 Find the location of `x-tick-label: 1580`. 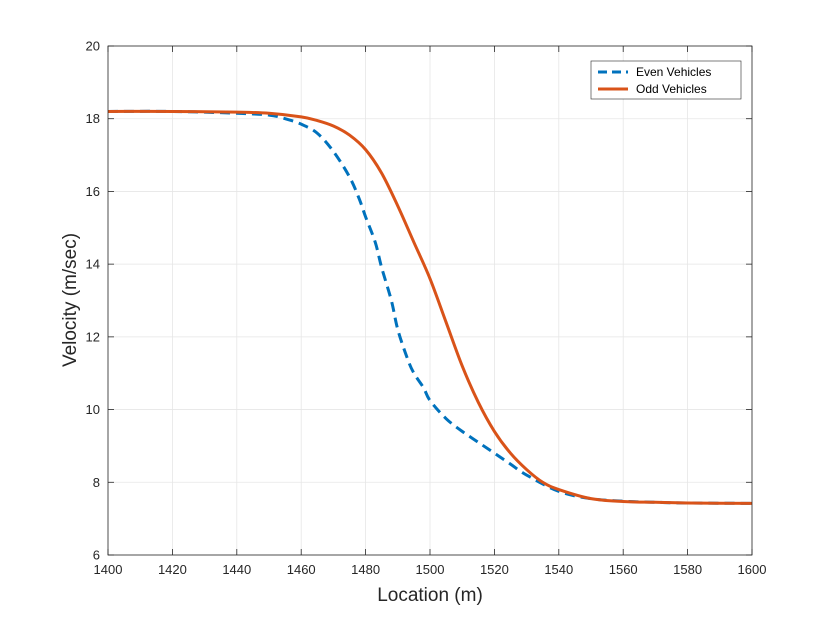

x-tick-label: 1580 is located at coordinates (687, 569).